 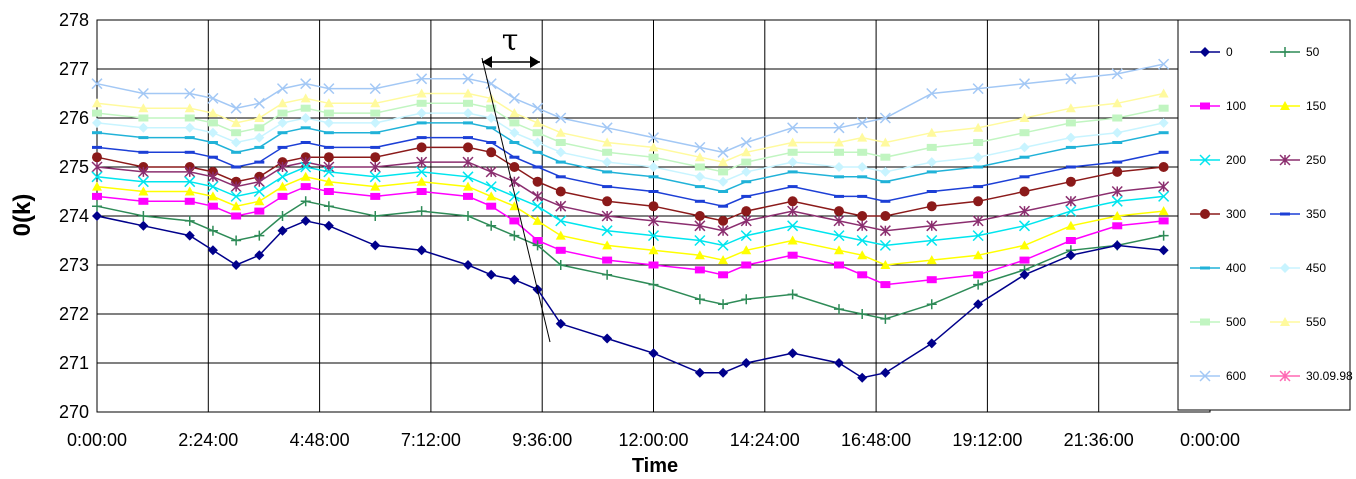 I want to click on tau-annotation: τ, so click(x=516, y=183).